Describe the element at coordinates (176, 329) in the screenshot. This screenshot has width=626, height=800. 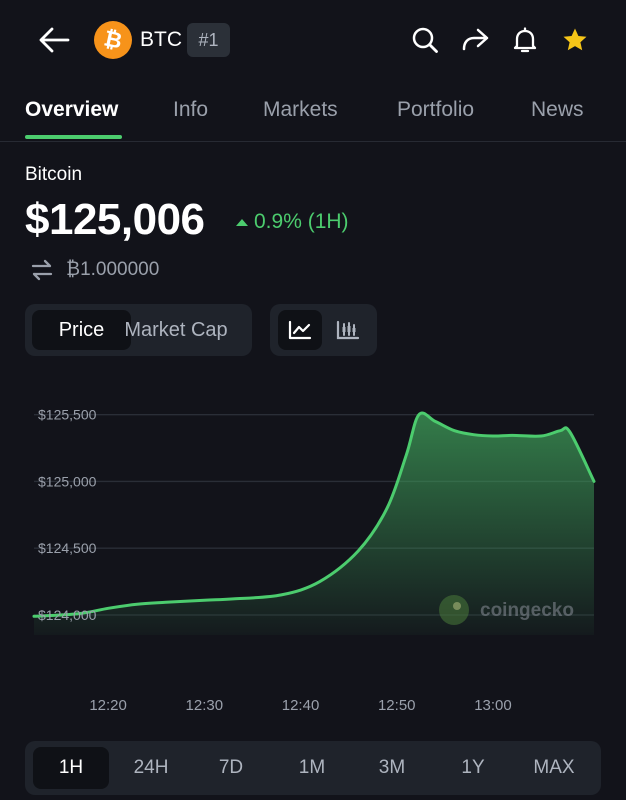
I see `market-cap-toggle-button: Market Cap` at that location.